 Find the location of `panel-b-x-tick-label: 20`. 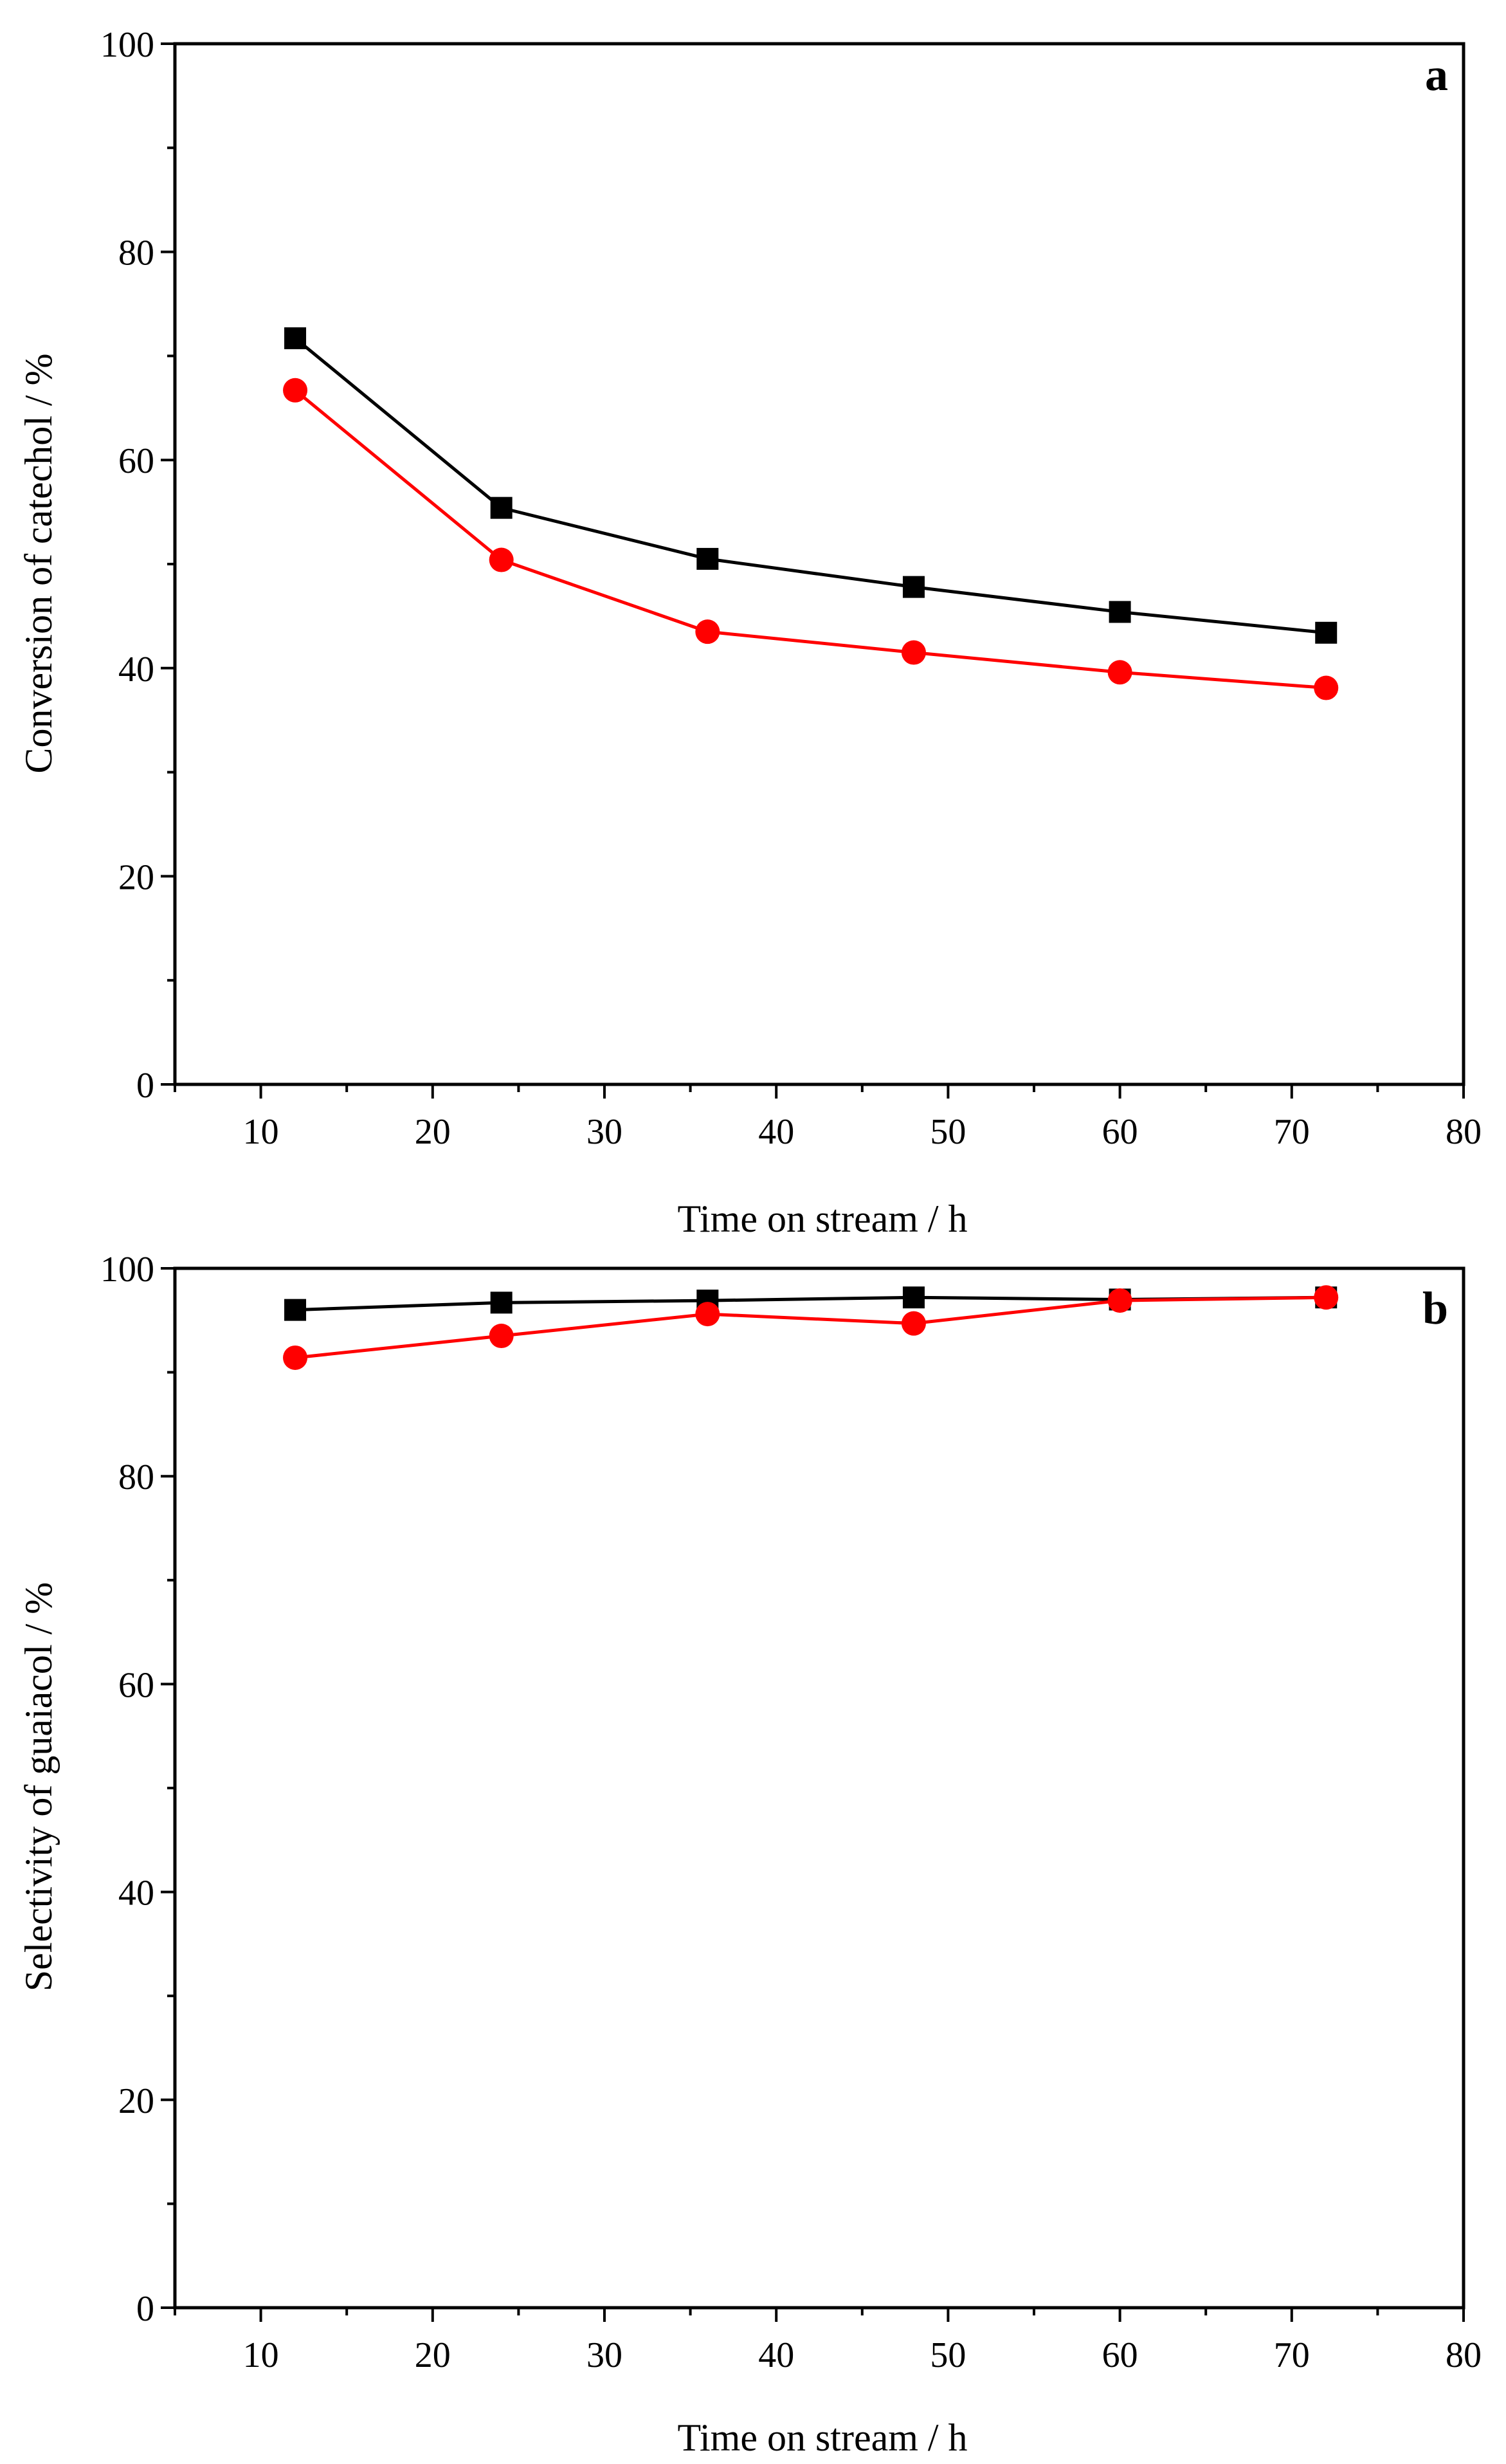

panel-b-x-tick-label: 20 is located at coordinates (433, 2355).